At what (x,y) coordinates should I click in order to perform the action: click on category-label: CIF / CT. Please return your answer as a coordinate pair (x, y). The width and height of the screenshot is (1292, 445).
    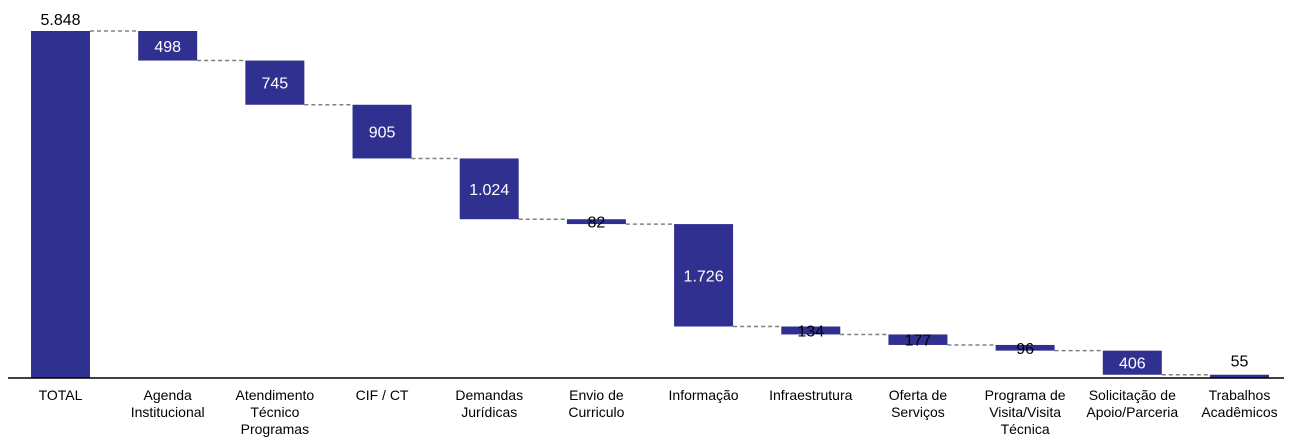
    Looking at the image, I should click on (382, 395).